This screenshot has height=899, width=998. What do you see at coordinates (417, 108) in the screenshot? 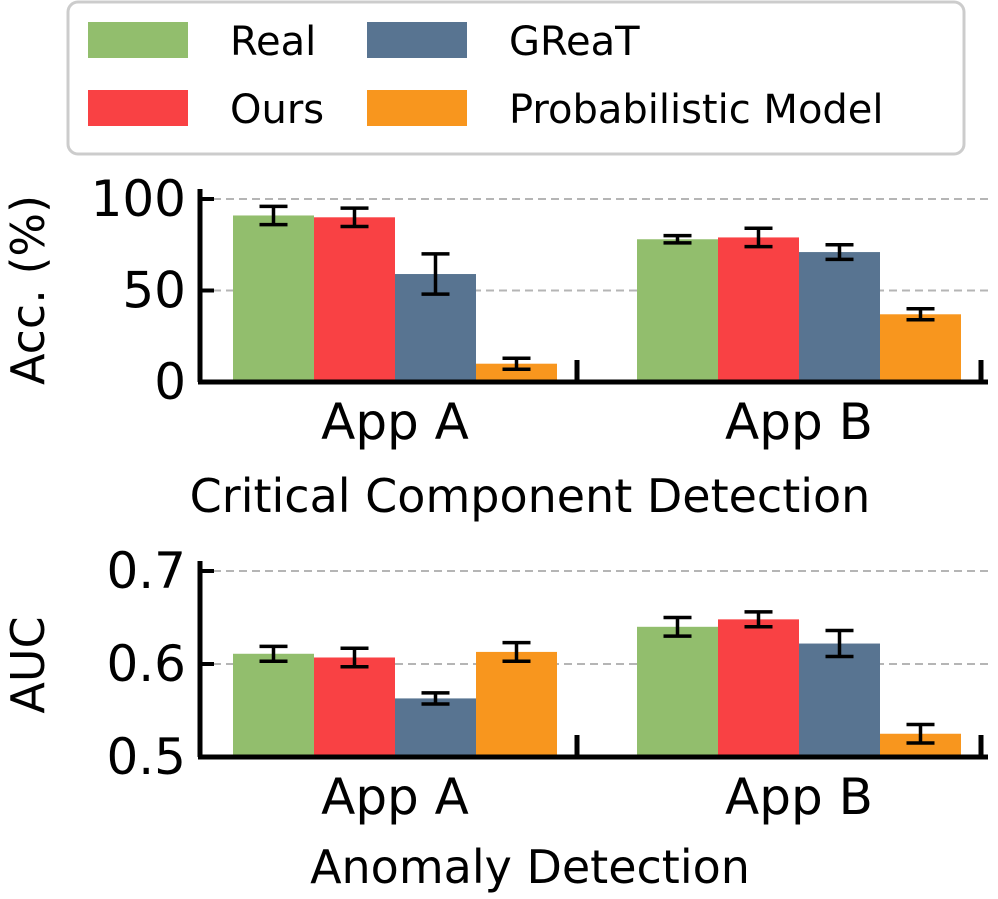
I see `legend-swatch-probabilistic-model` at bounding box center [417, 108].